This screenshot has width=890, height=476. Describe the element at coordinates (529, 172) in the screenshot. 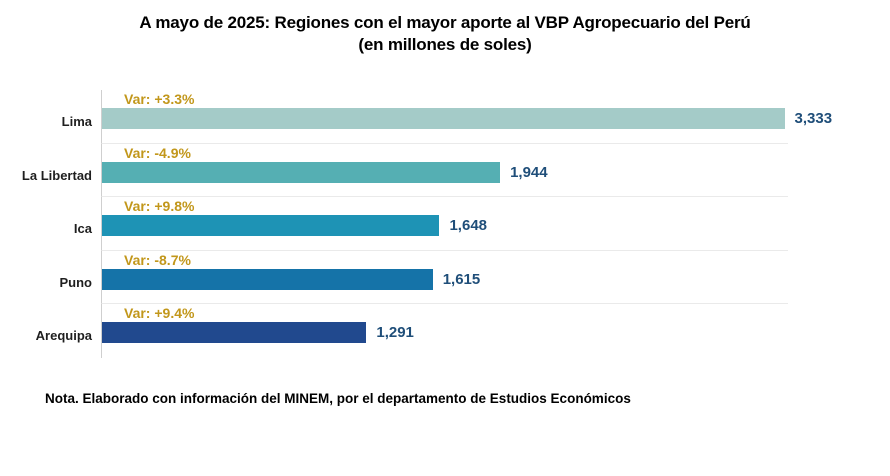

I see `value-label-la-libertad: 1,944` at that location.